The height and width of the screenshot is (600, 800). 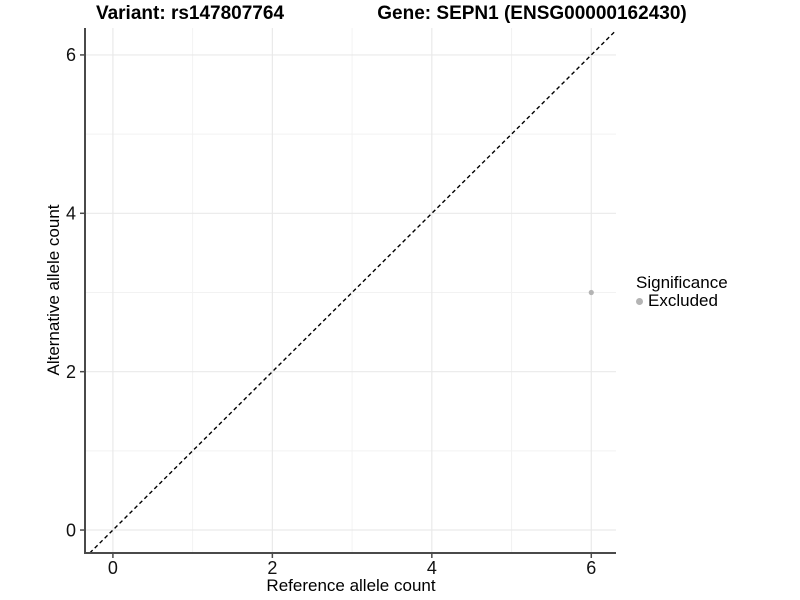 I want to click on x-tick-label: 0, so click(x=113, y=568).